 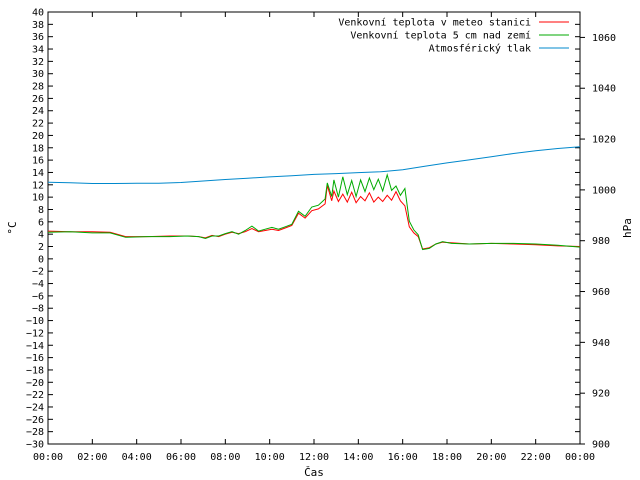 I want to click on y-tick-label: 18, so click(x=38, y=148).